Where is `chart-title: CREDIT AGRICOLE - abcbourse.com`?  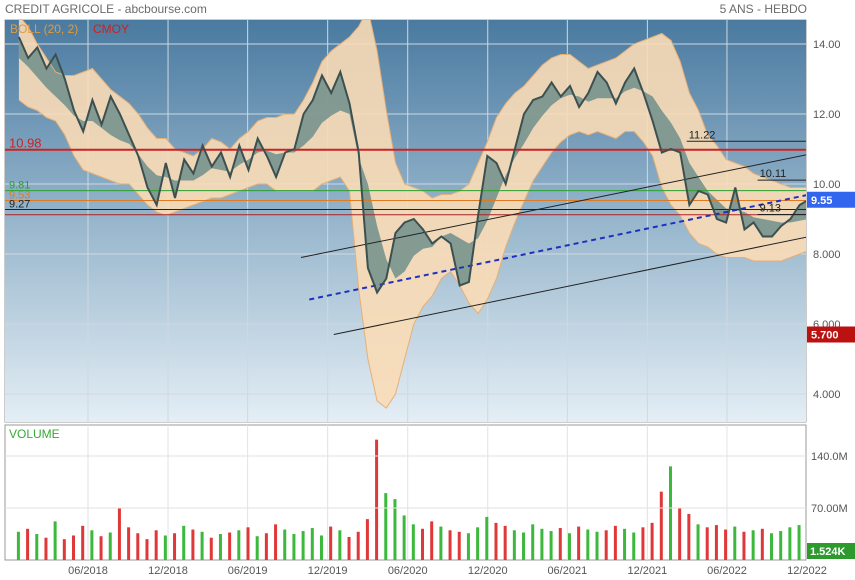
chart-title: CREDIT AGRICOLE - abcbourse.com is located at coordinates (106, 9).